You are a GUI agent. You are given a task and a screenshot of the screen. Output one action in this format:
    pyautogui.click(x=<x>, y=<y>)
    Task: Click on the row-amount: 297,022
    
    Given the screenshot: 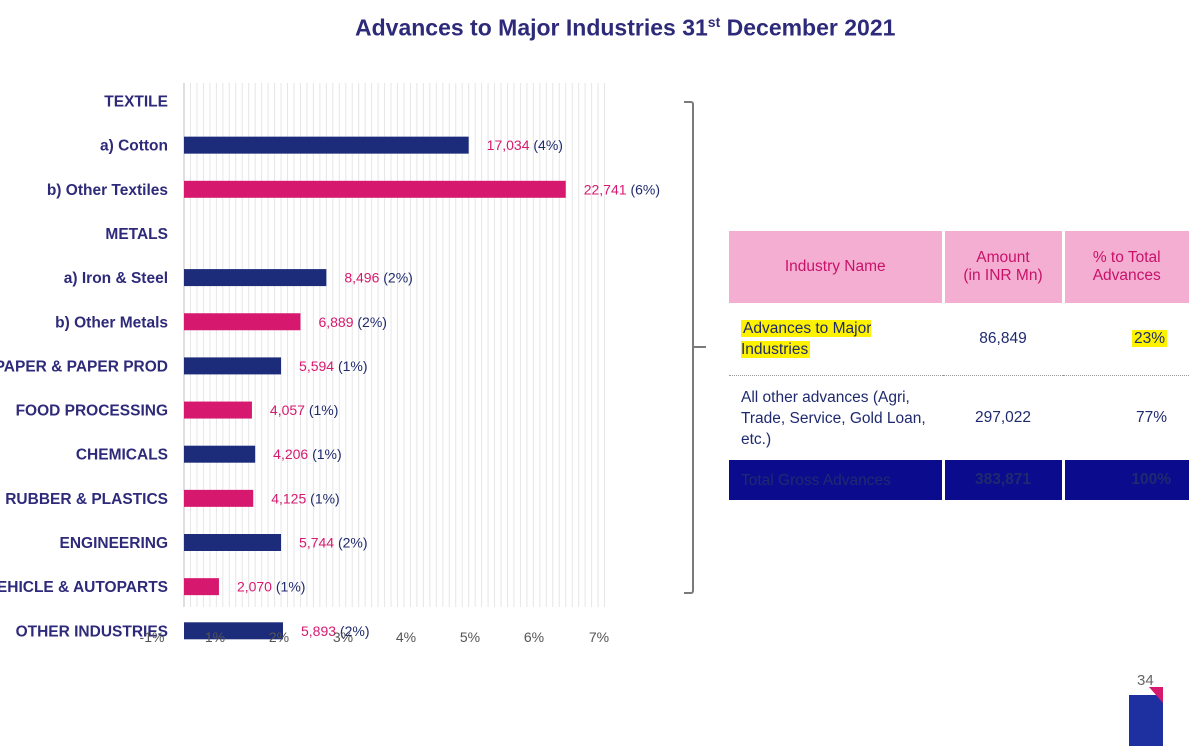 What is the action you would take?
    pyautogui.click(x=1003, y=417)
    